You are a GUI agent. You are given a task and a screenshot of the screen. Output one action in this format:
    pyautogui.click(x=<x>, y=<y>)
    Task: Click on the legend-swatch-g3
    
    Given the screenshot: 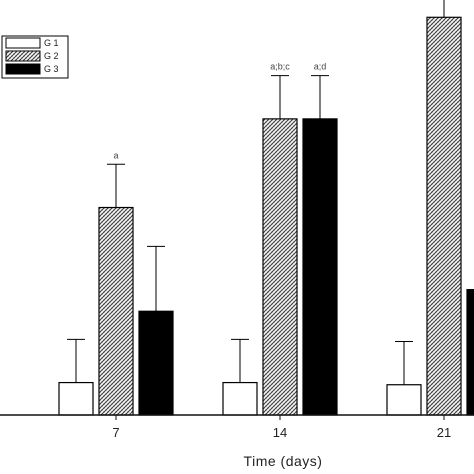 What is the action you would take?
    pyautogui.click(x=23, y=69)
    